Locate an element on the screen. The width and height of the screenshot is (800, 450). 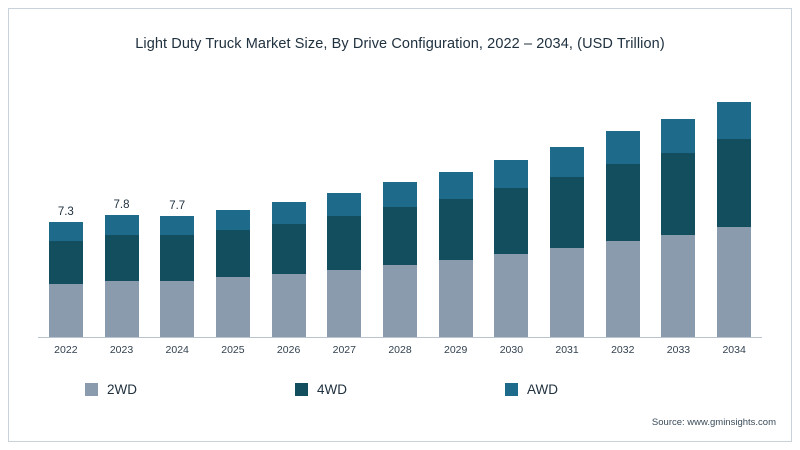
chart-legend: 2WD 4WD AWD is located at coordinates (400, 389).